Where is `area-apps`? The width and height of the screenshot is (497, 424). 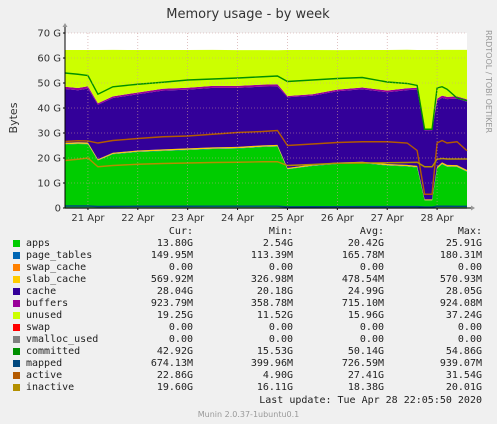
area-apps is located at coordinates (266, 176).